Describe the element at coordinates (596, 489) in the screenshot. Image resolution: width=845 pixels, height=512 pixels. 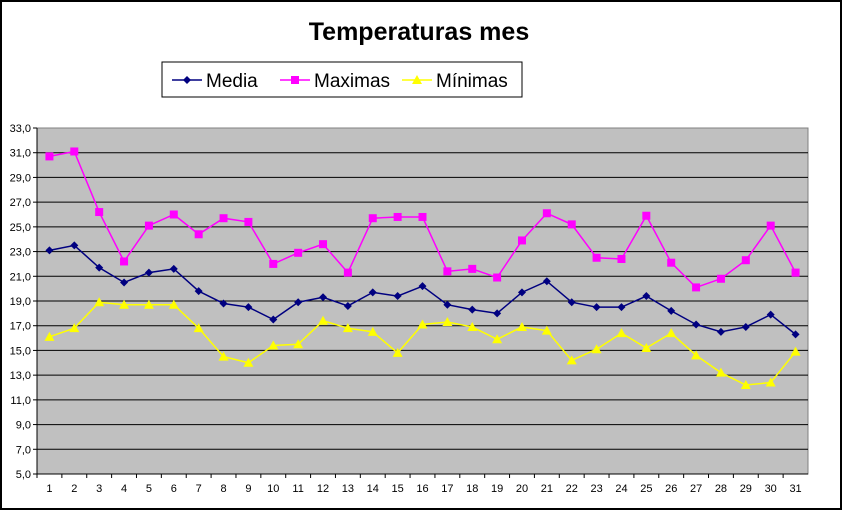
I see `x-tick-label: 23` at that location.